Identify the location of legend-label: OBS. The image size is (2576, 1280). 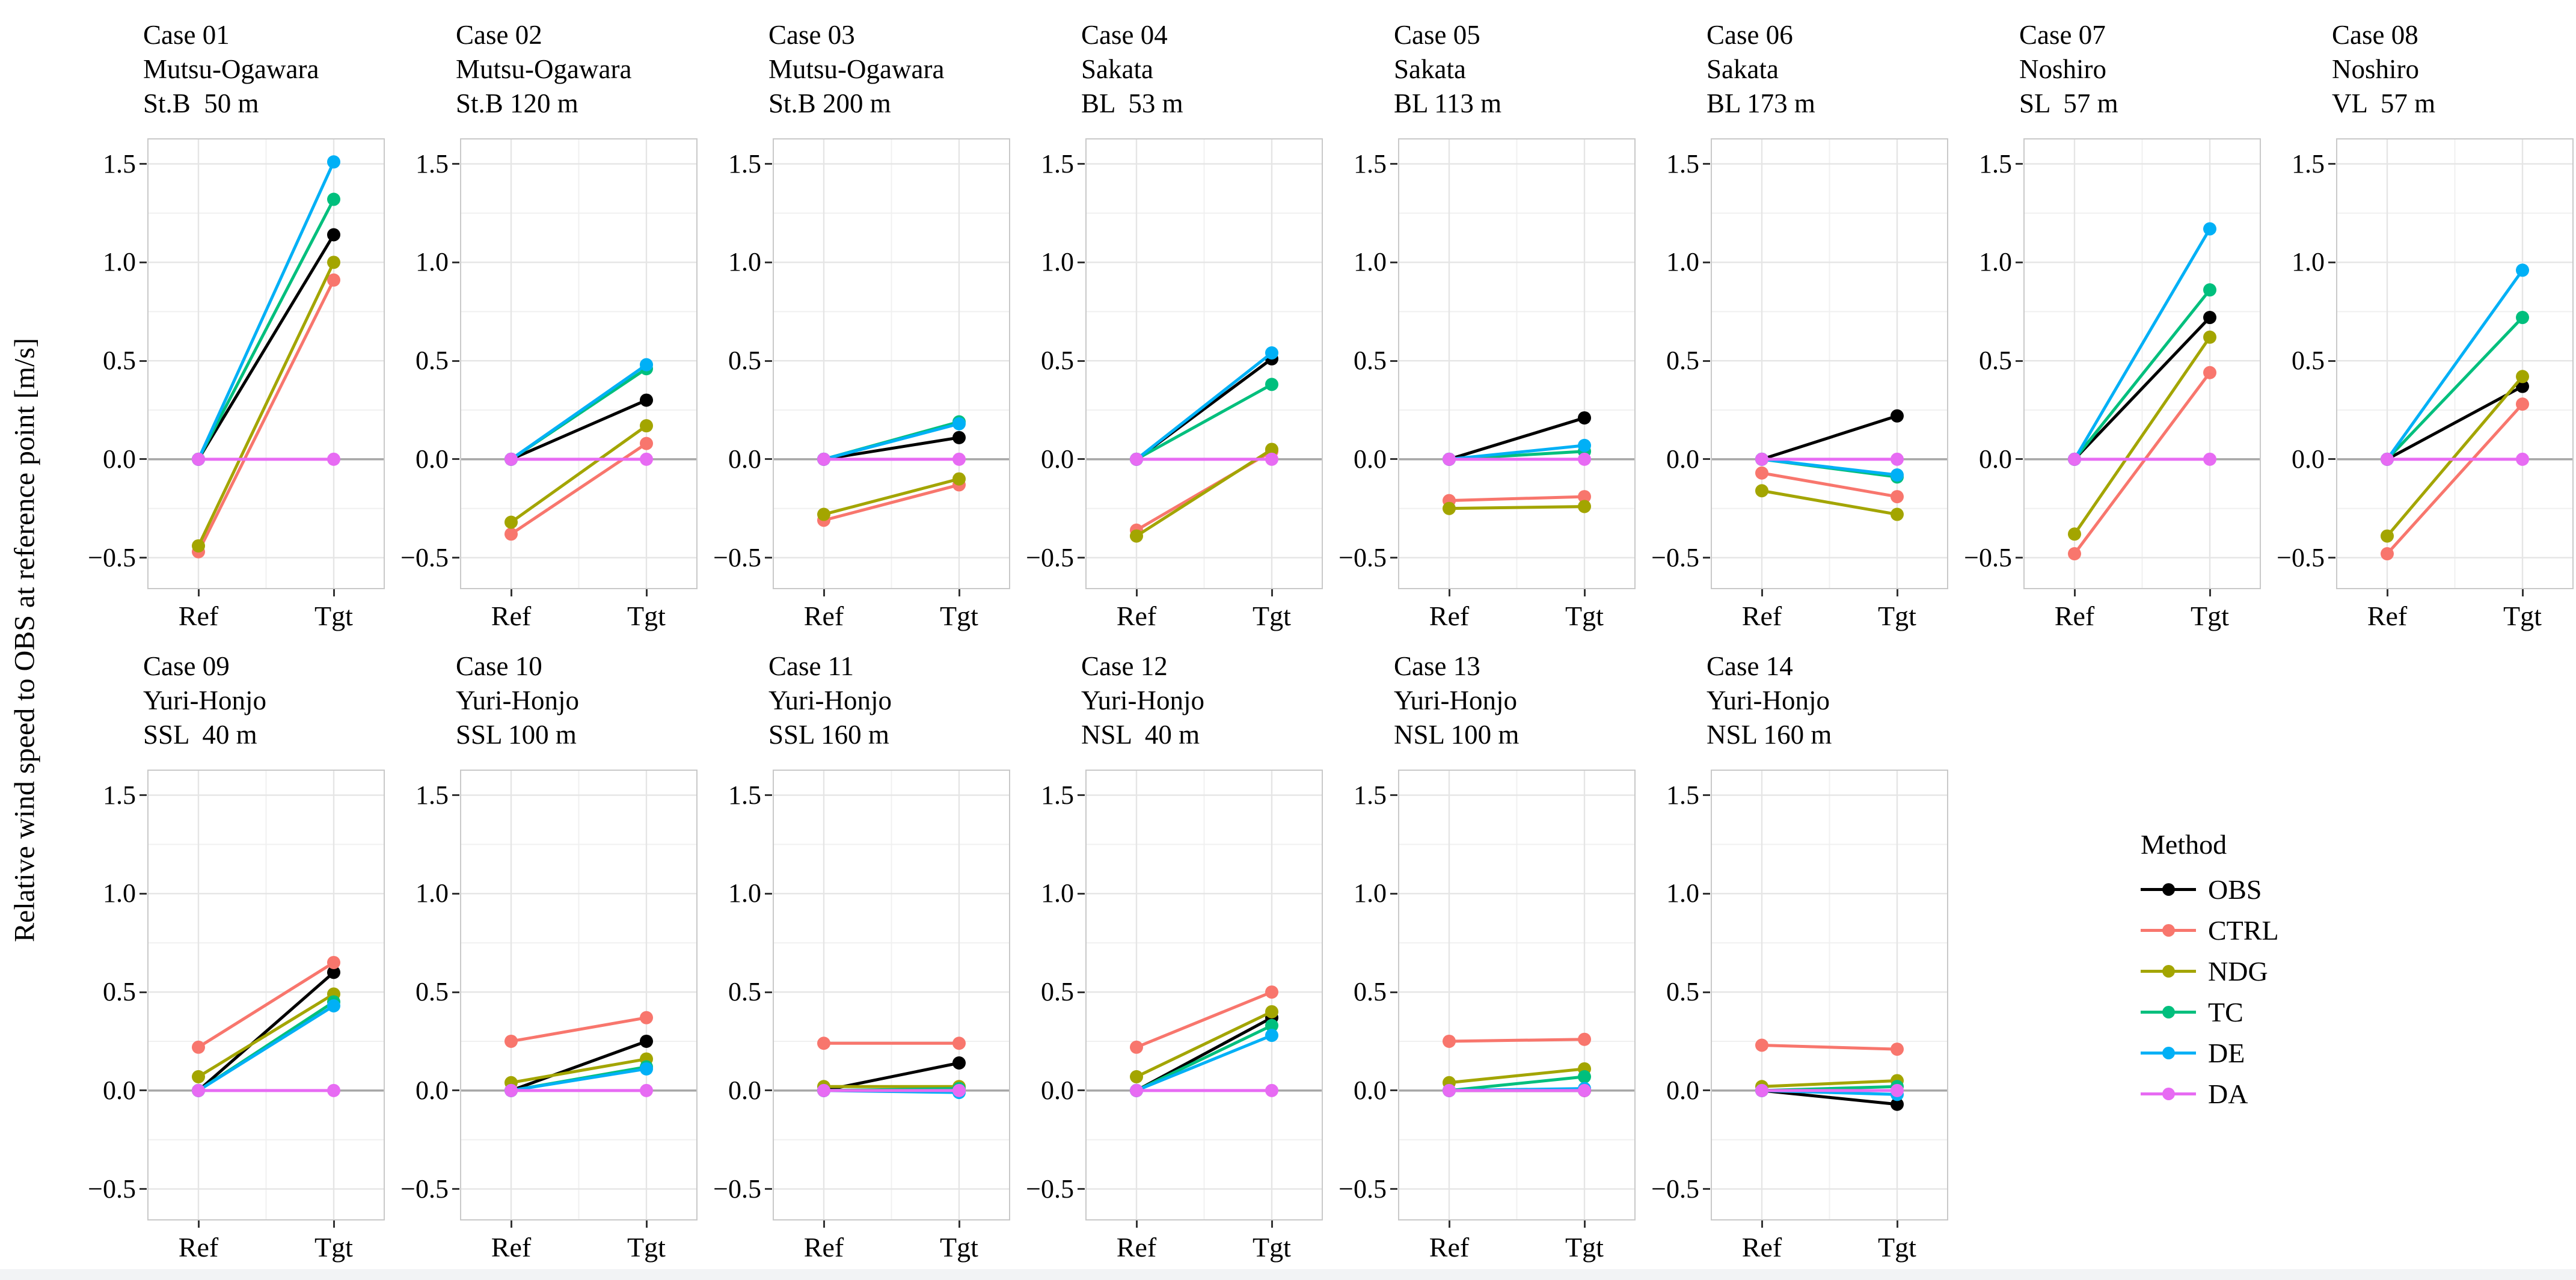
(2235, 890).